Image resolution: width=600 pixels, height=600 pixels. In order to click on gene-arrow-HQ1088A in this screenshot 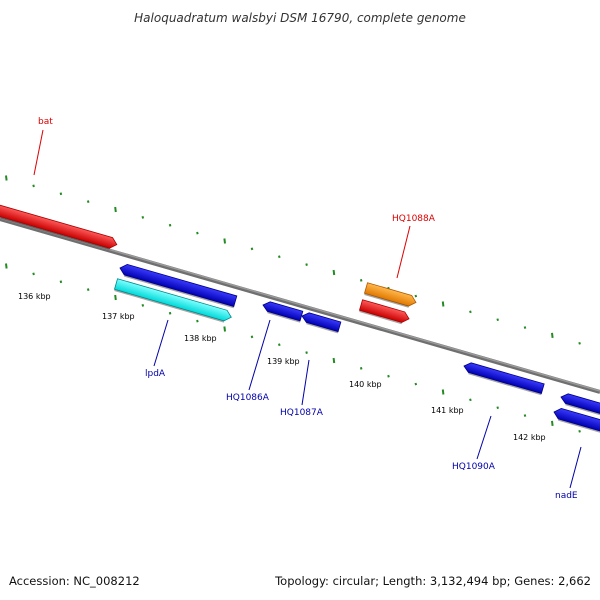, I will do `click(390, 294)`.